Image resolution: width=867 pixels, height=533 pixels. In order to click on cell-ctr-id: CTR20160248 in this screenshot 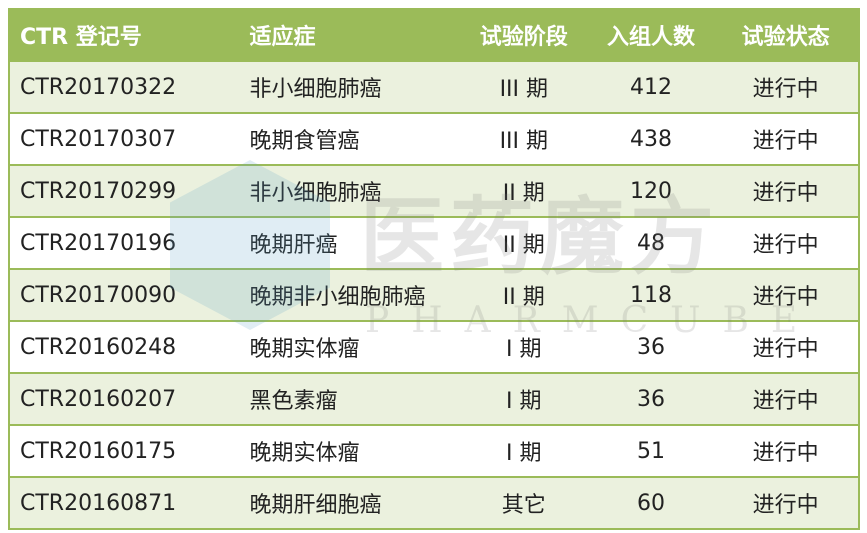, I will do `click(98, 347)`.